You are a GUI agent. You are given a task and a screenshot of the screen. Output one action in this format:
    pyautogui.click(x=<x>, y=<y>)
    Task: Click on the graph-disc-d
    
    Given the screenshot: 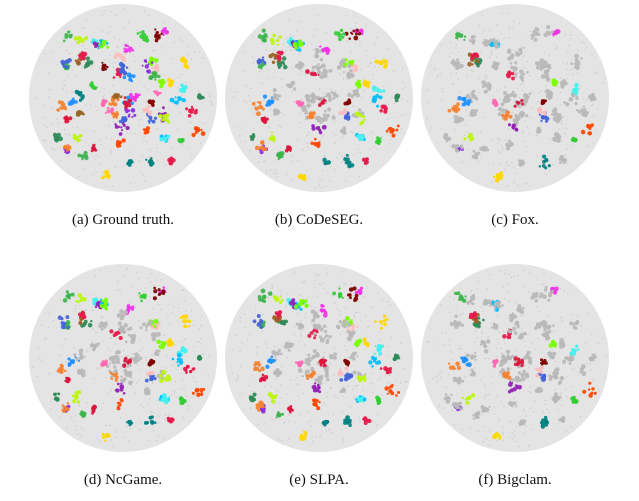 What is the action you would take?
    pyautogui.click(x=123, y=358)
    